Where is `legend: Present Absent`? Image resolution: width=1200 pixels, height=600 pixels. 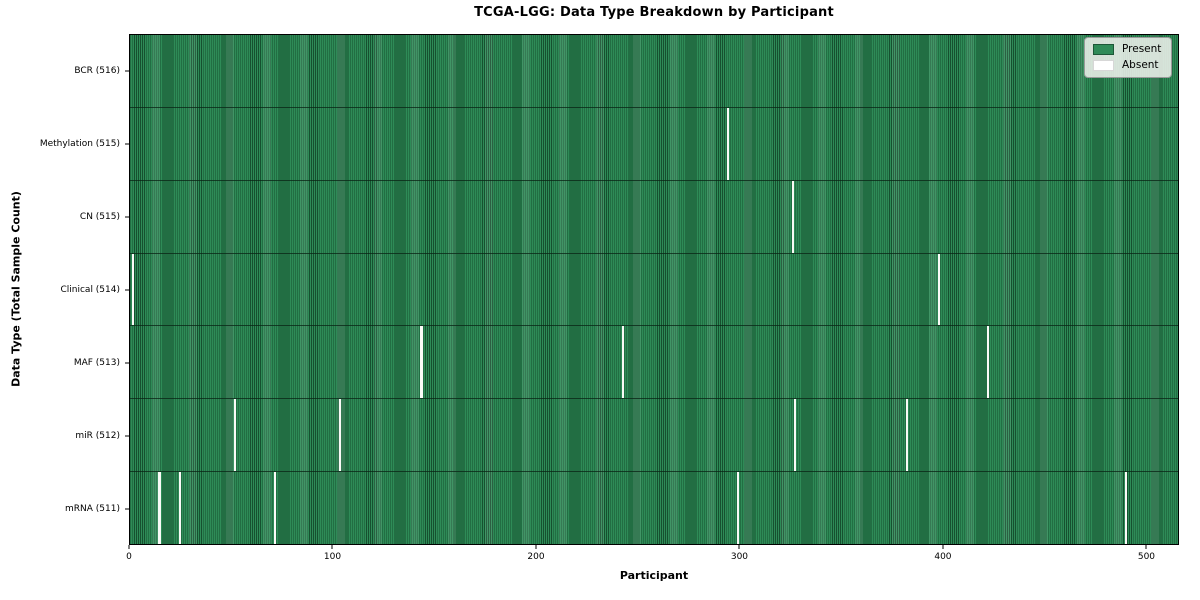 legend: Present Absent is located at coordinates (1128, 57).